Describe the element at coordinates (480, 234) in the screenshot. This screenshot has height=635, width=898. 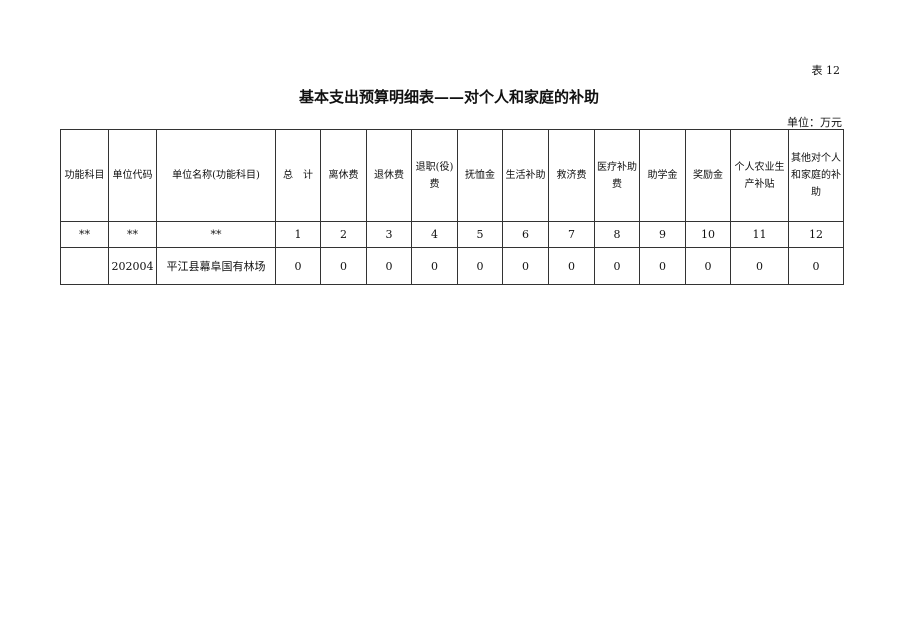
I see `index-row-cell: 5` at that location.